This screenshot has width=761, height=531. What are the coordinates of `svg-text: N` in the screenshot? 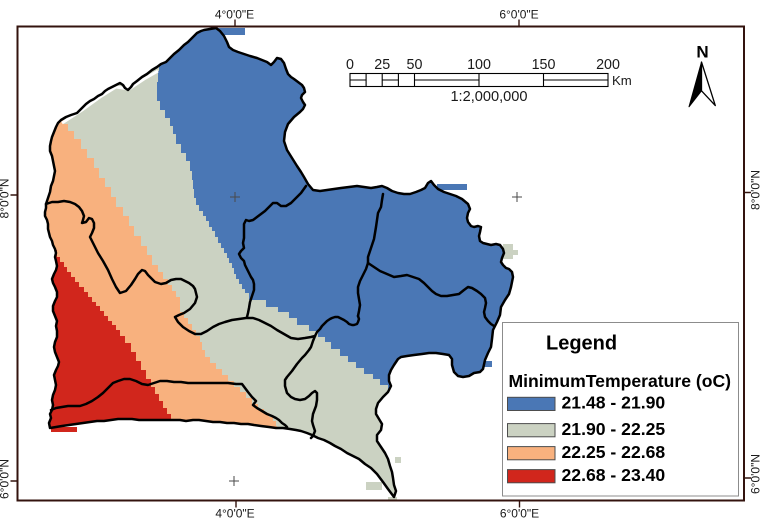 It's located at (702, 52).